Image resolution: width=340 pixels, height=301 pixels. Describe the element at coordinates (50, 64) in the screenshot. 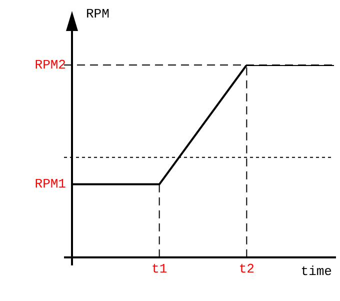

I see `ref-line-label: RPM2` at that location.